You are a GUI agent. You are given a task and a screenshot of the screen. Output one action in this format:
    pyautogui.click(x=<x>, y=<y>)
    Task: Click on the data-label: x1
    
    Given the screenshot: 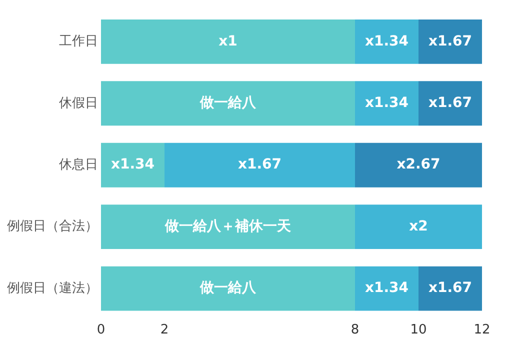 What is the action you would take?
    pyautogui.click(x=228, y=41)
    